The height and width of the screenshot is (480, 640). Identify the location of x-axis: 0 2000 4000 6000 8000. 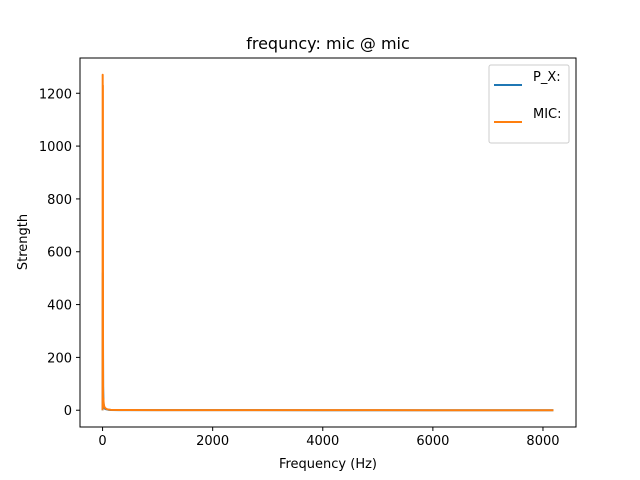
(329, 438).